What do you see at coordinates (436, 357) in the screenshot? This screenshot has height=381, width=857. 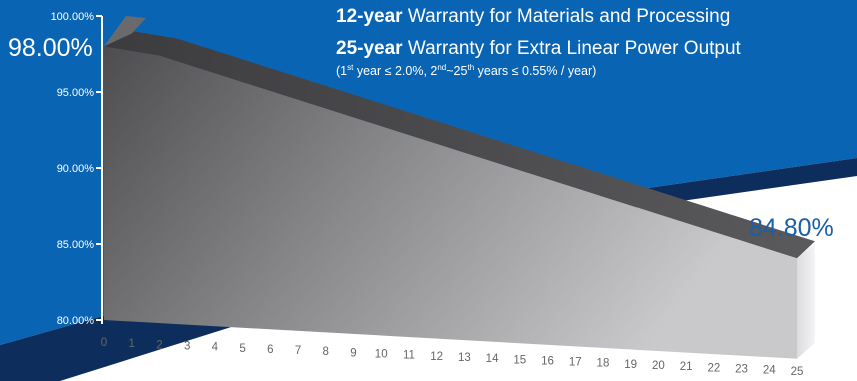 I see `x-tick-label: 12` at bounding box center [436, 357].